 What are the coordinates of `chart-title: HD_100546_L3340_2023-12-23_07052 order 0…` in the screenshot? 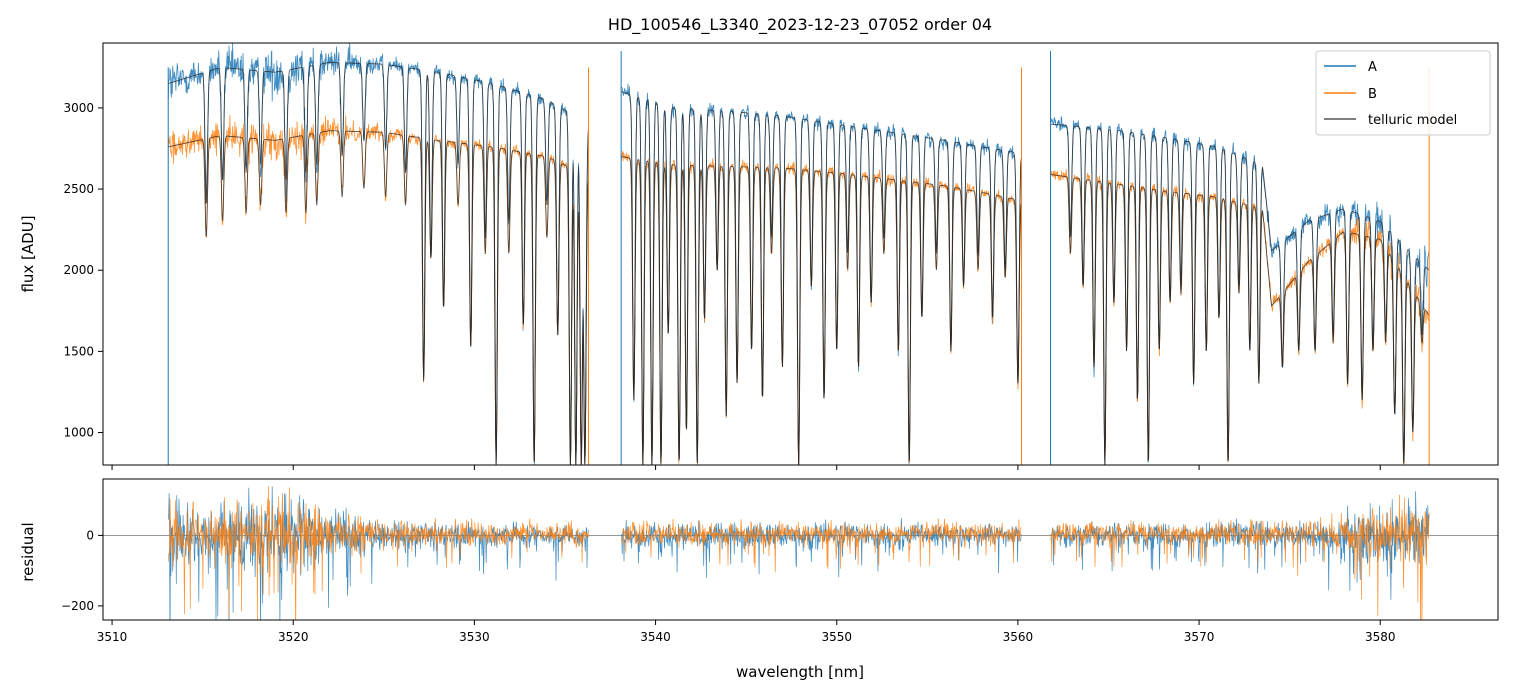 It's located at (800, 25).